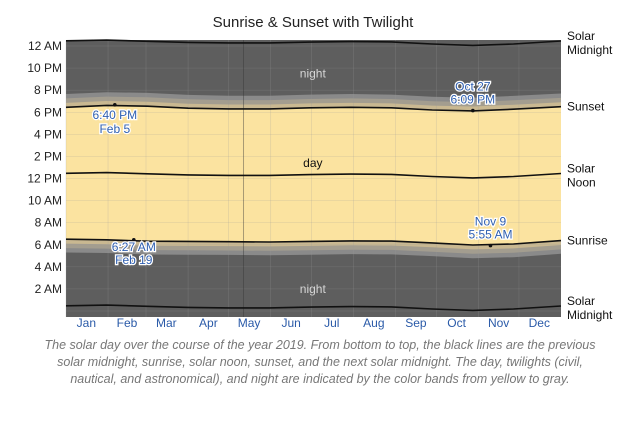 The image size is (643, 434). I want to click on annotation-date: 6:09 PM, so click(472, 100).